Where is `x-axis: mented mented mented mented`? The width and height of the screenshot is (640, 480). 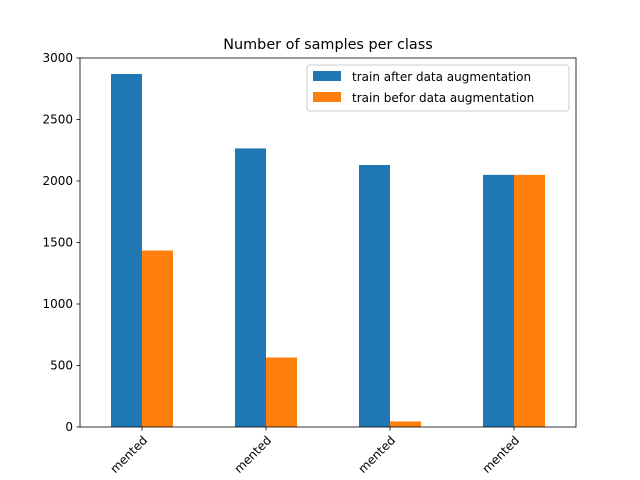
x-axis: mented mented mented mented is located at coordinates (314, 451).